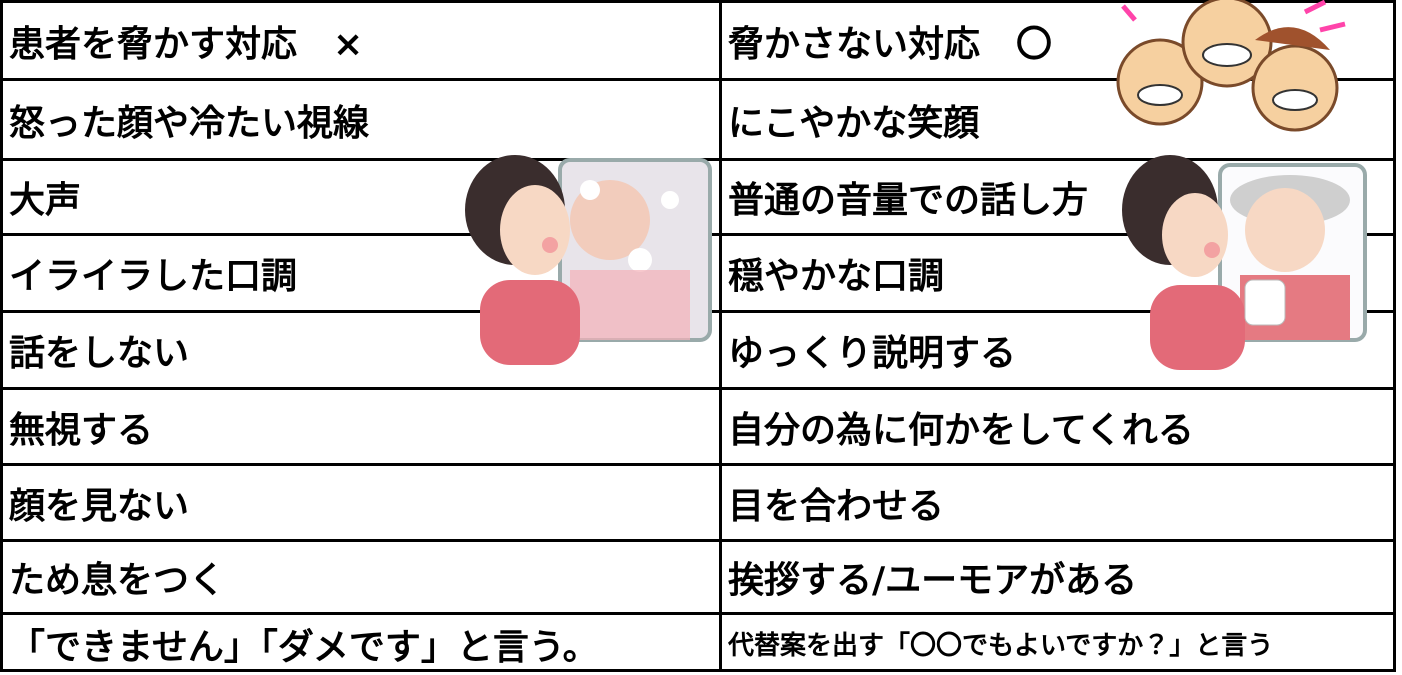  Describe the element at coordinates (362, 643) in the screenshot. I see `threatening-cell: 「できません」「ダメです」と言う。` at that location.